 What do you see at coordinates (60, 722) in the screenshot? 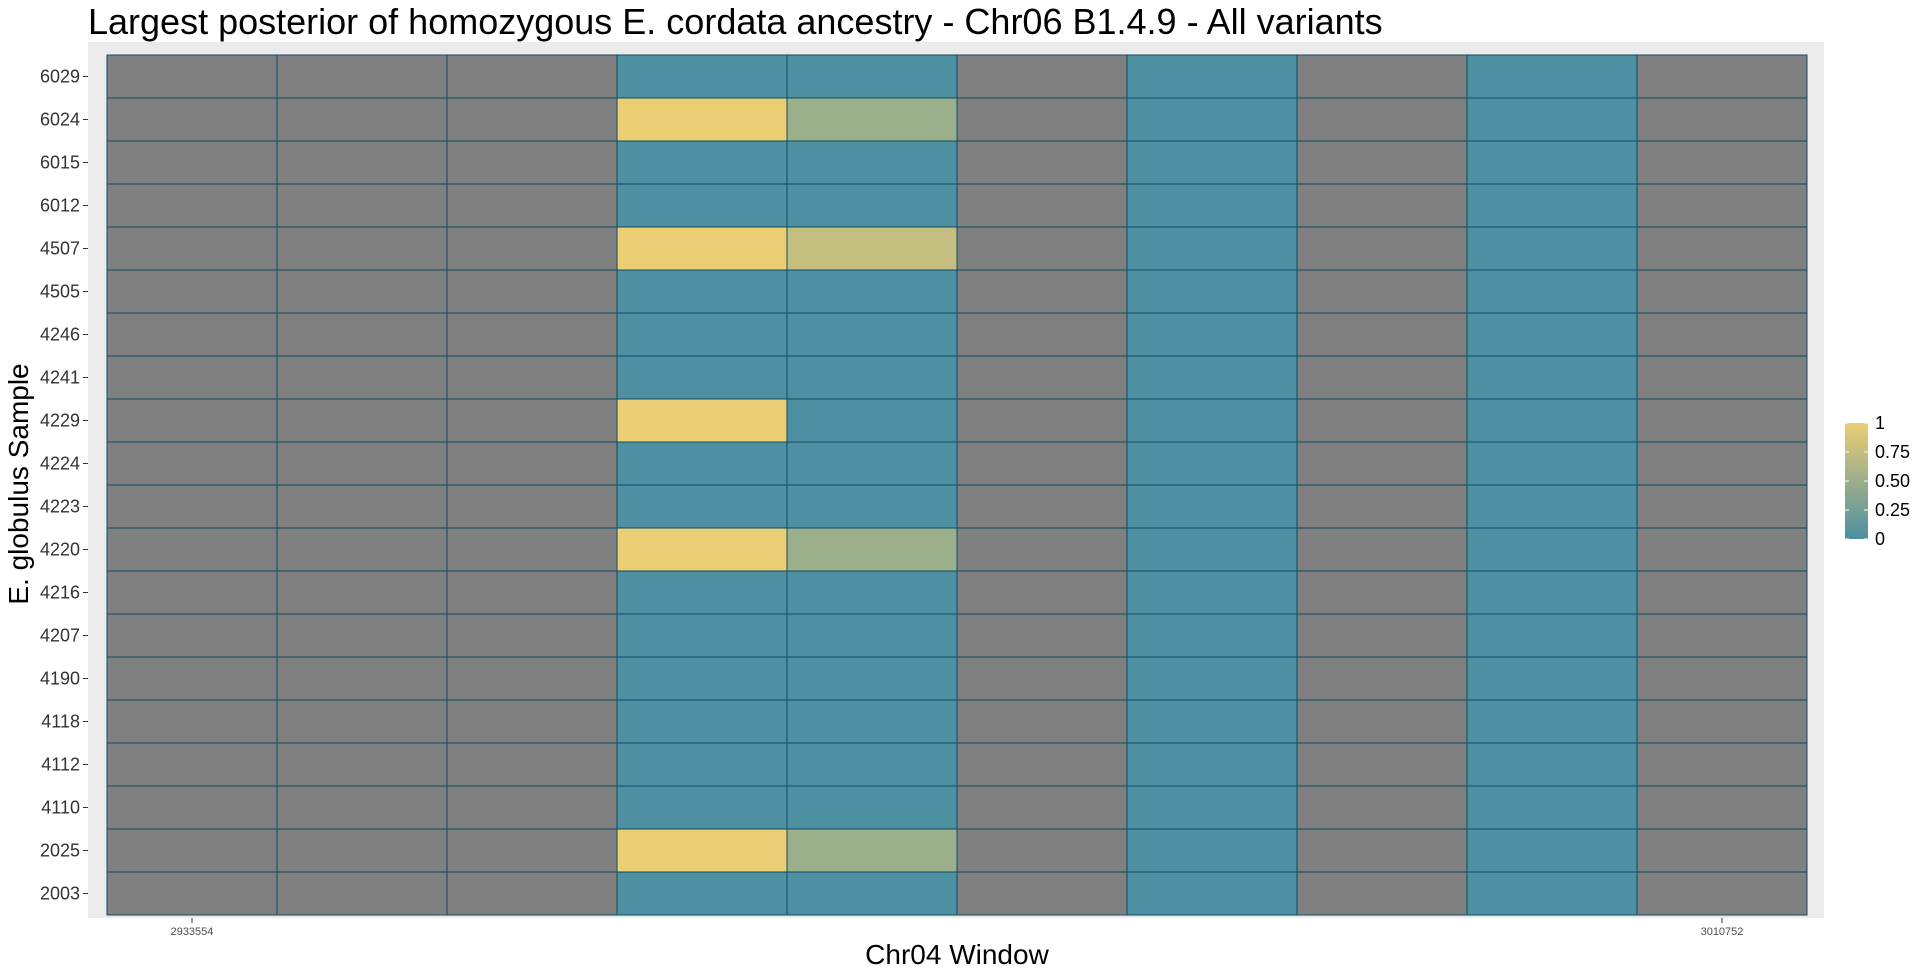
I see `y-tick-label: 4118` at bounding box center [60, 722].